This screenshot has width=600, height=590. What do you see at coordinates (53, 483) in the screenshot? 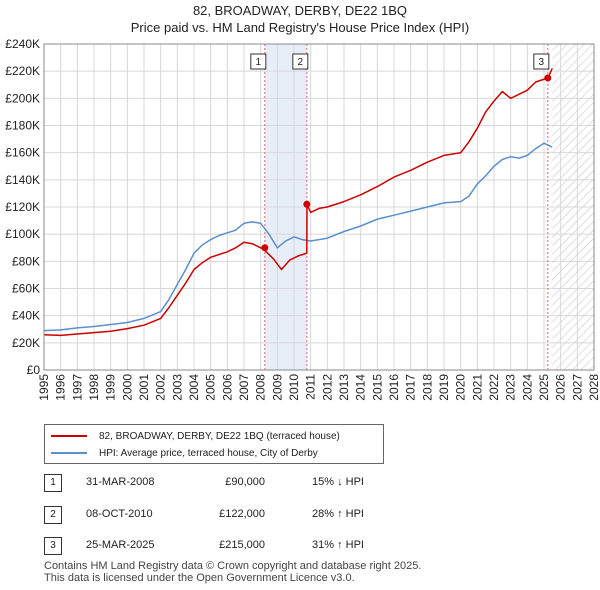
I see `sale-badge: 1` at bounding box center [53, 483].